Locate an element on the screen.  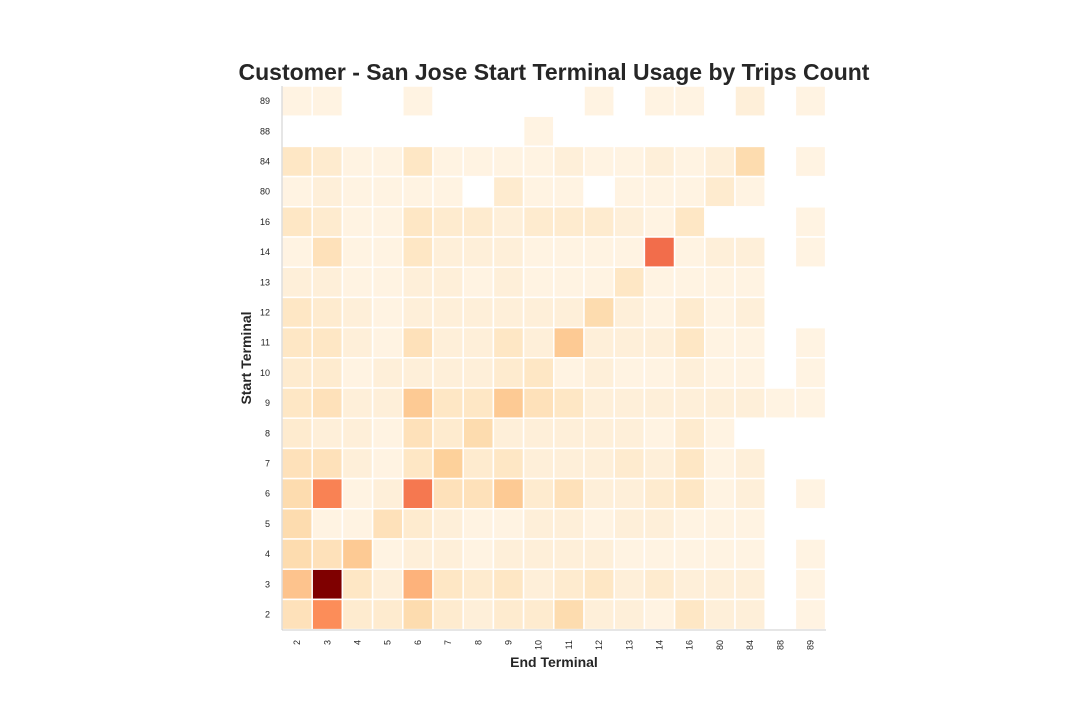
y-tick-label: 7 is located at coordinates (267, 464).